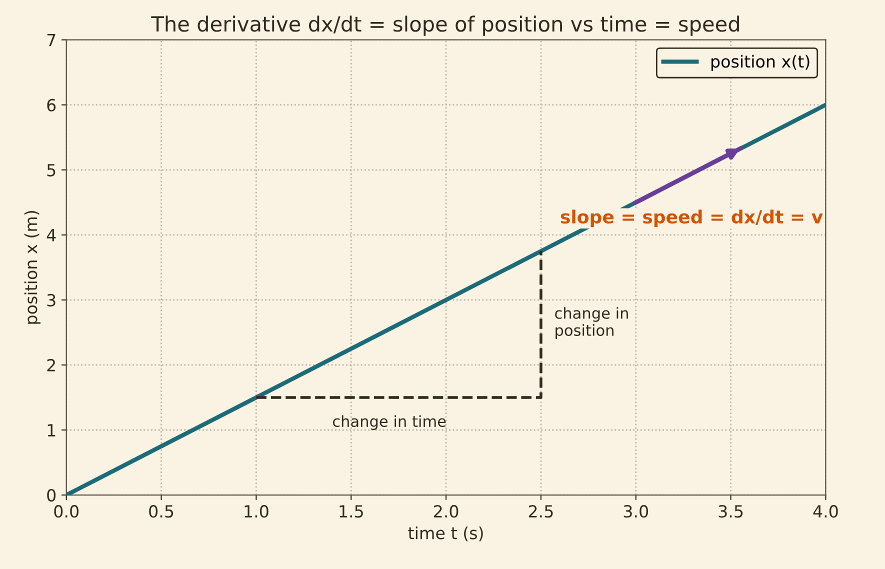  Describe the element at coordinates (256, 511) in the screenshot. I see `x-tick-label: 1.0` at that location.